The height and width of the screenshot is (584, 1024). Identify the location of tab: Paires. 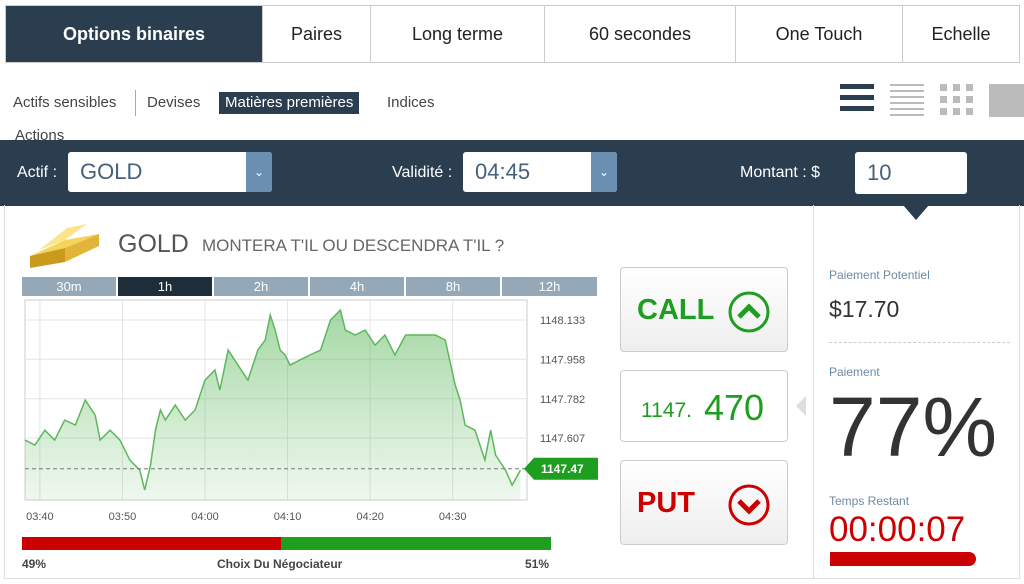
(316, 34).